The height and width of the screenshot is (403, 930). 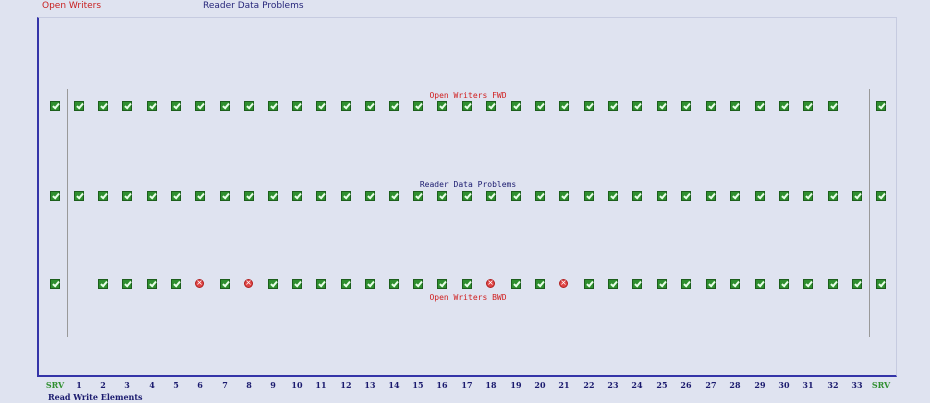 What do you see at coordinates (253, 6) in the screenshot?
I see `reader-data-problems-link: Reader Data Problems` at bounding box center [253, 6].